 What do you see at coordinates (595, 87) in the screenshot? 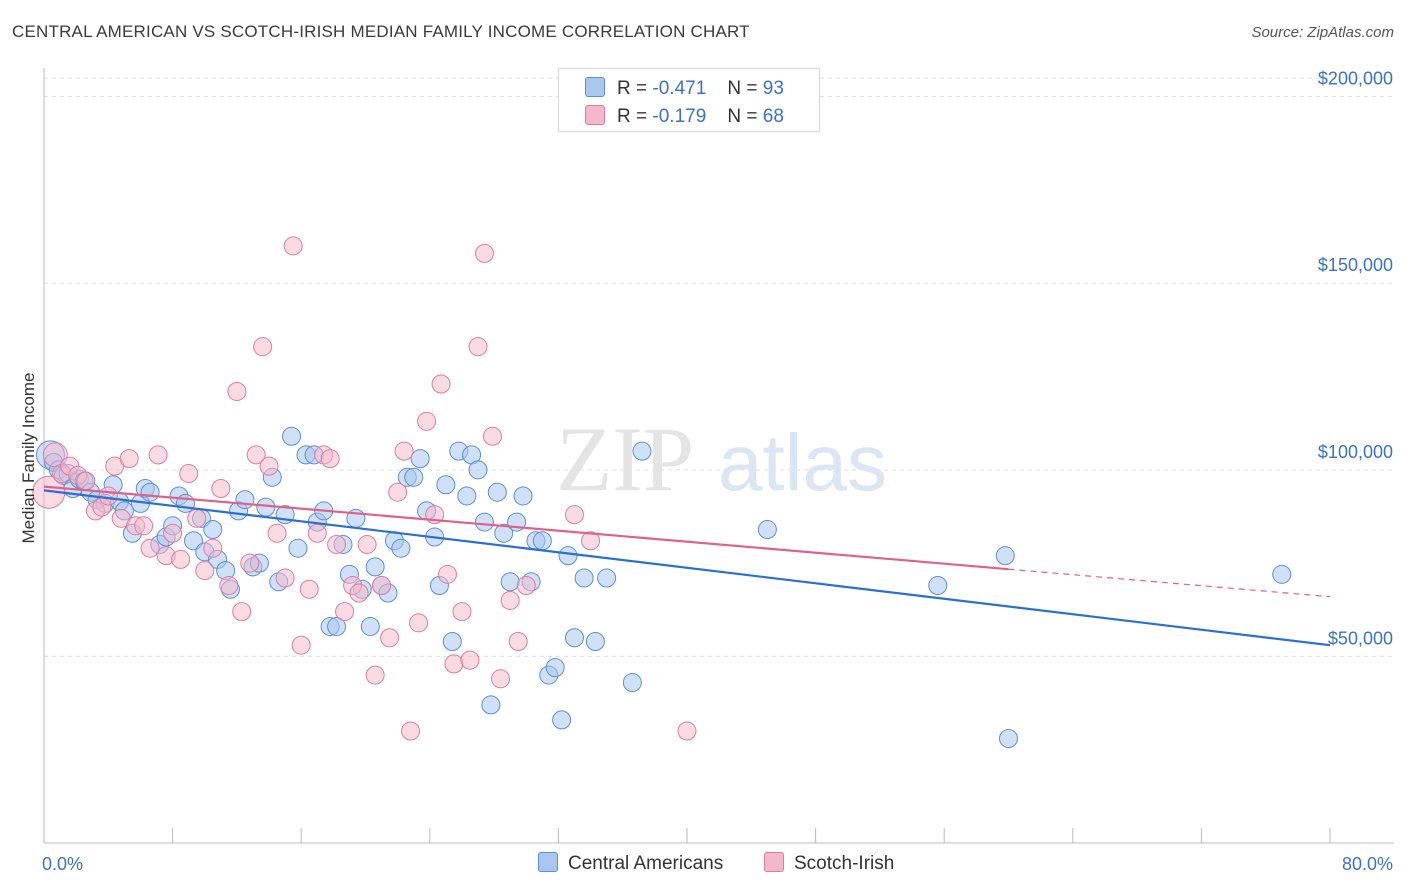
I see `legend-swatch-blue` at bounding box center [595, 87].